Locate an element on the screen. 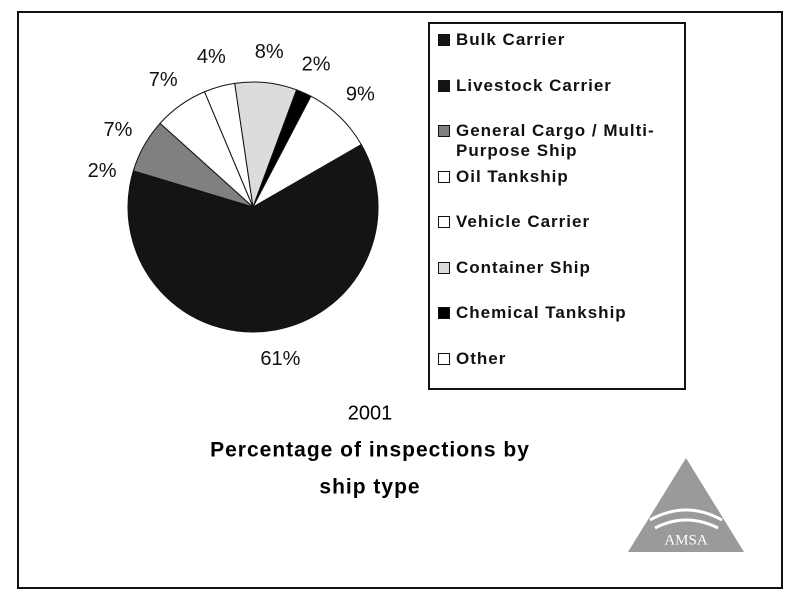  logo-text: AMSA is located at coordinates (686, 540).